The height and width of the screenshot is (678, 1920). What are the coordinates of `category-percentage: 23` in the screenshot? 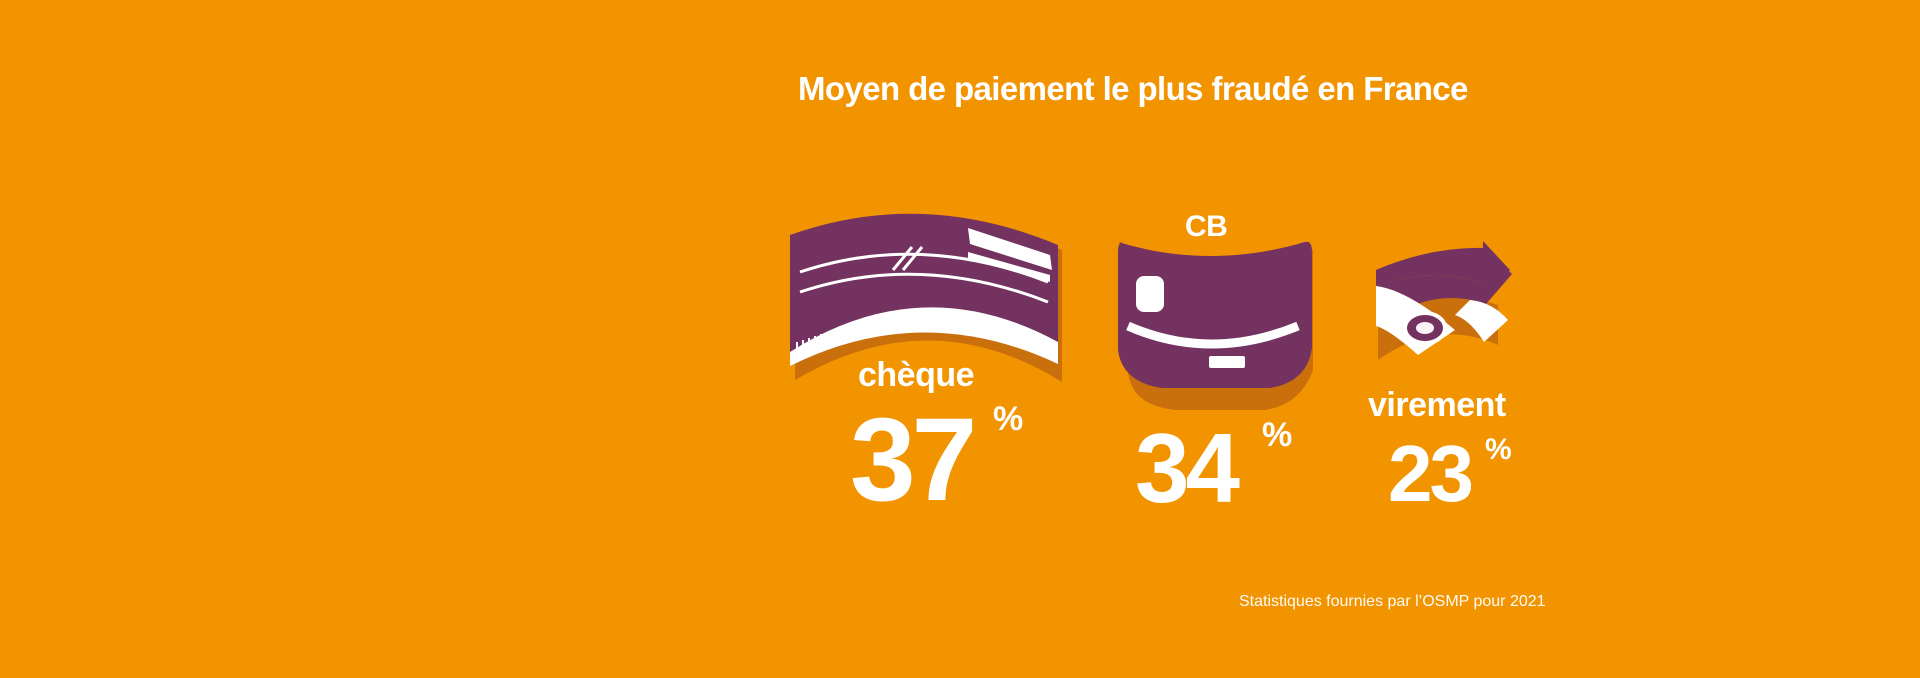 It's located at (1431, 473).